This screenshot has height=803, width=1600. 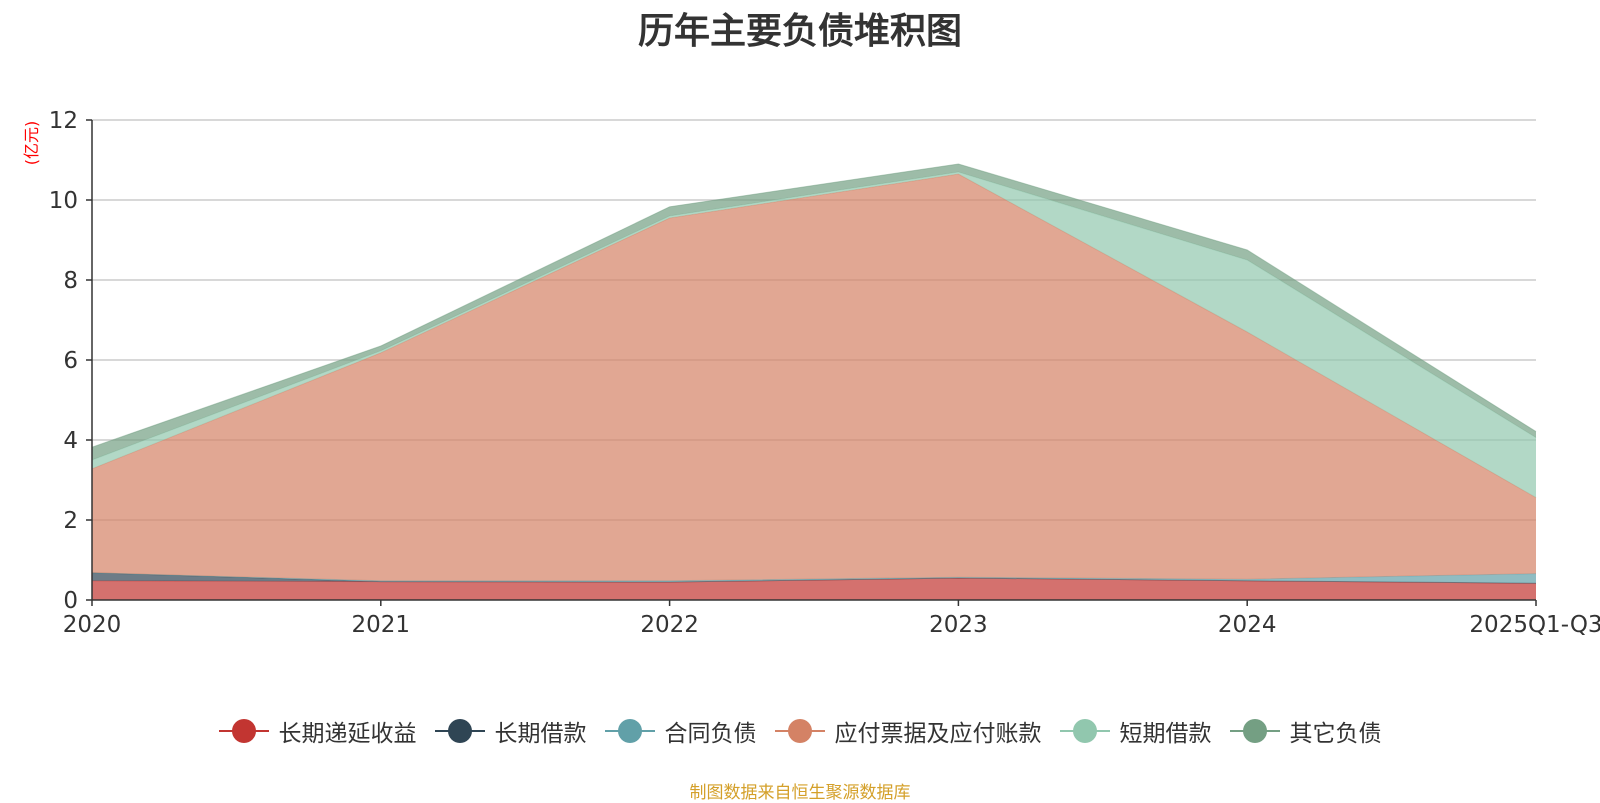 What do you see at coordinates (347, 734) in the screenshot?
I see `legend-label: 长期递延收益` at bounding box center [347, 734].